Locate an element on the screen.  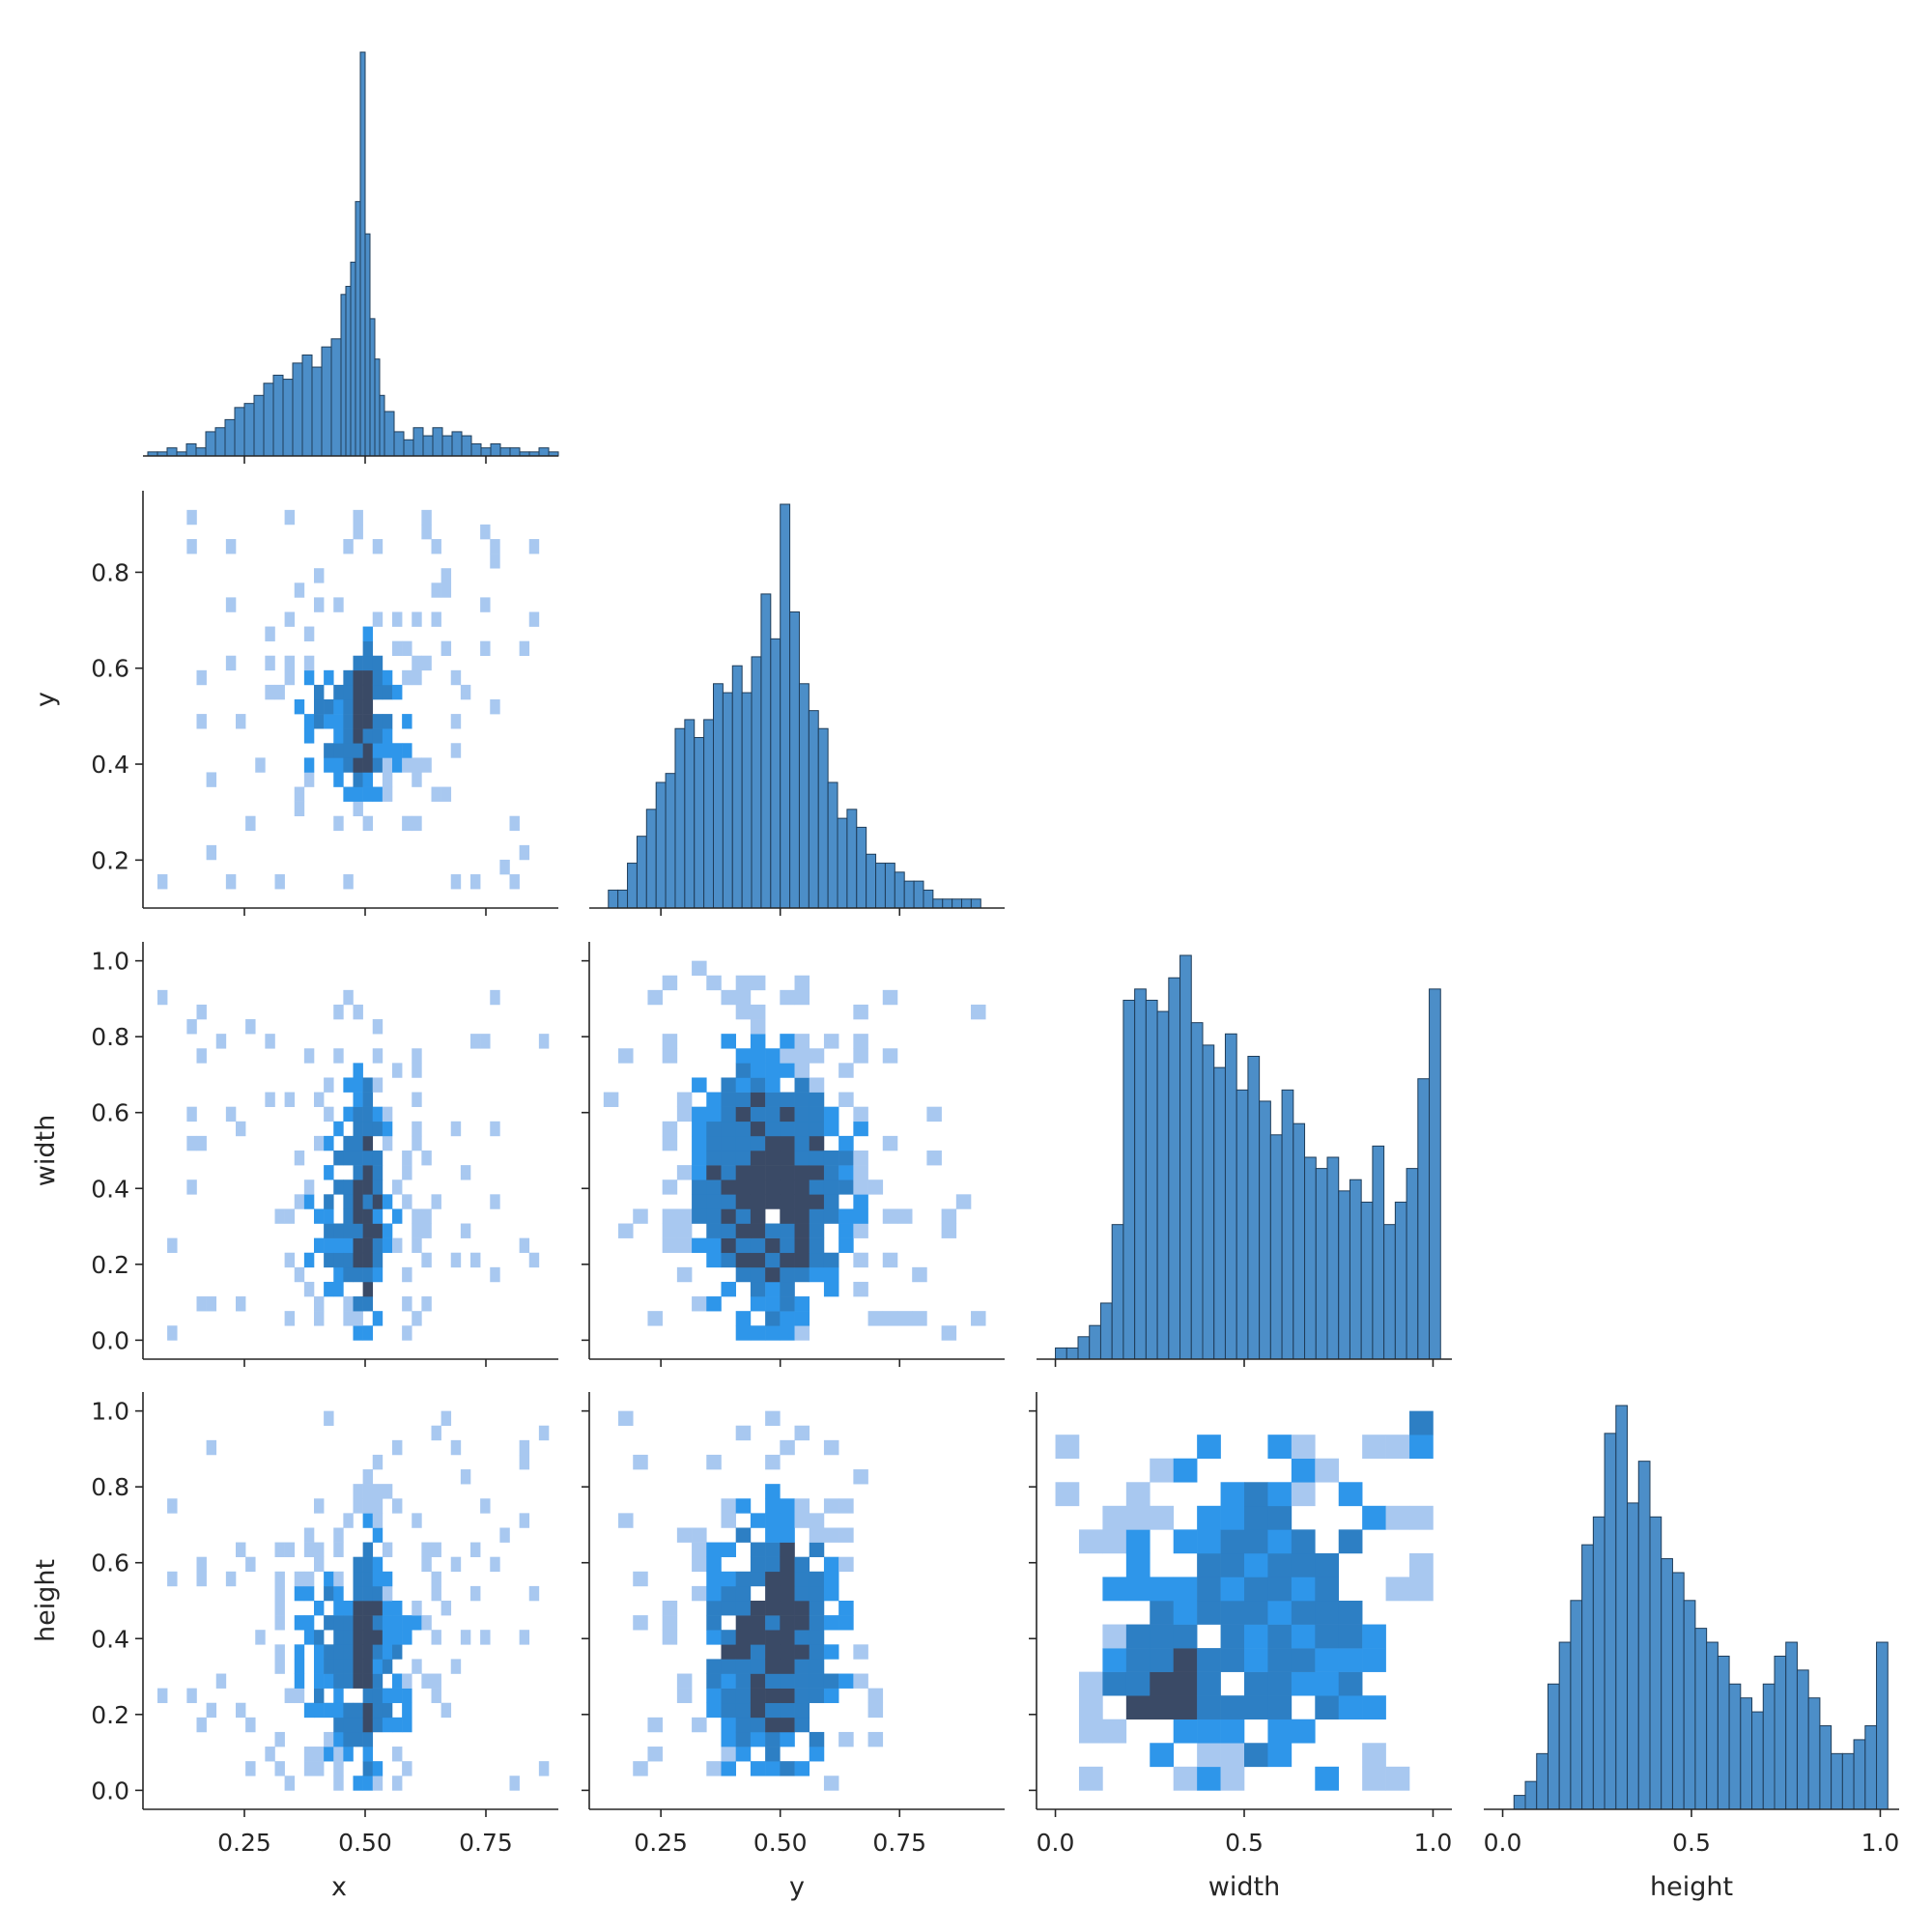
y-tick-label: 0.2 is located at coordinates (110, 1715).